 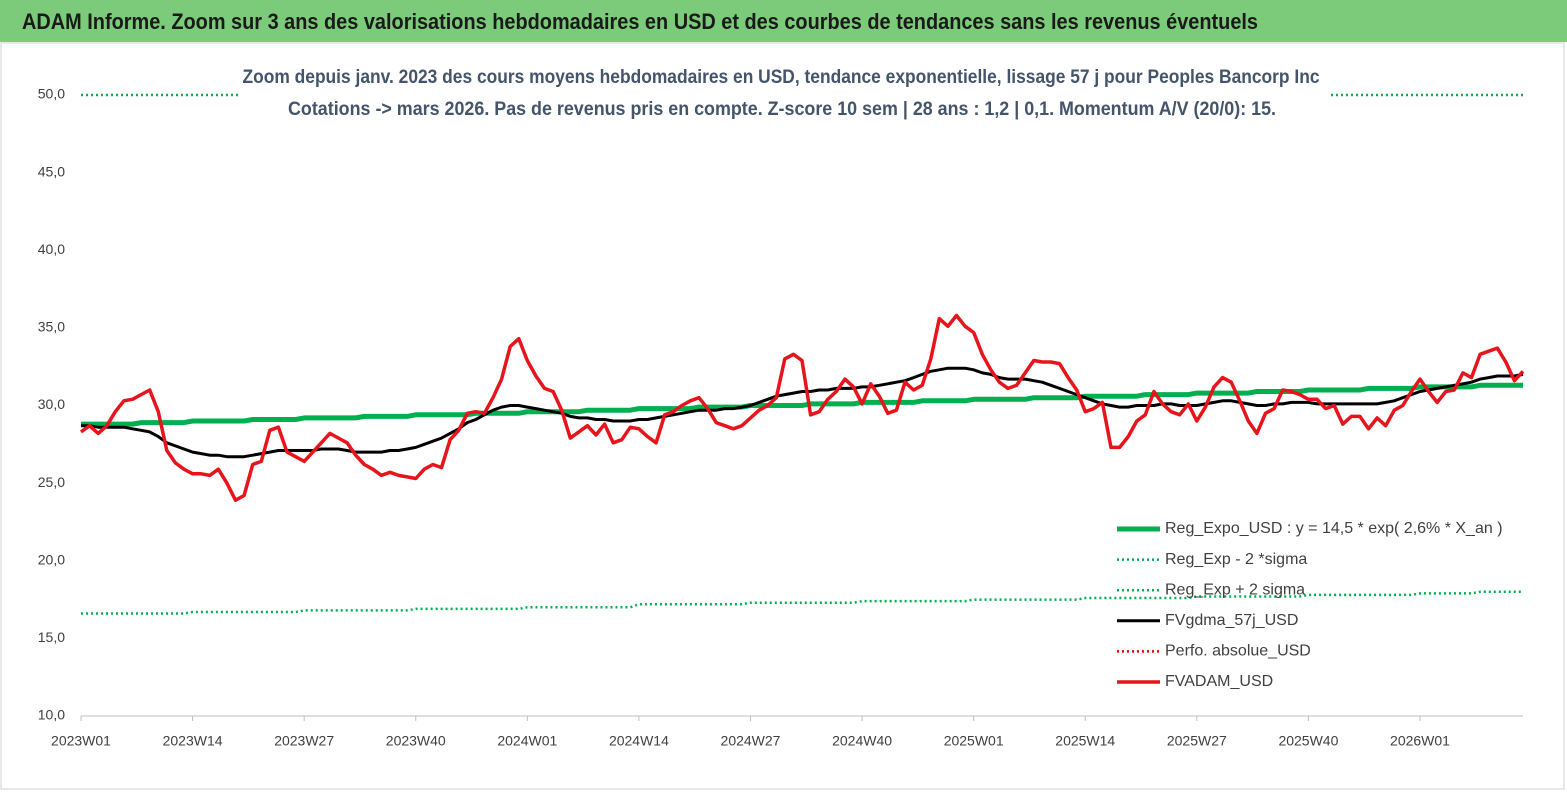 What do you see at coordinates (527, 741) in the screenshot?
I see `x-tick-label: 2024W01` at bounding box center [527, 741].